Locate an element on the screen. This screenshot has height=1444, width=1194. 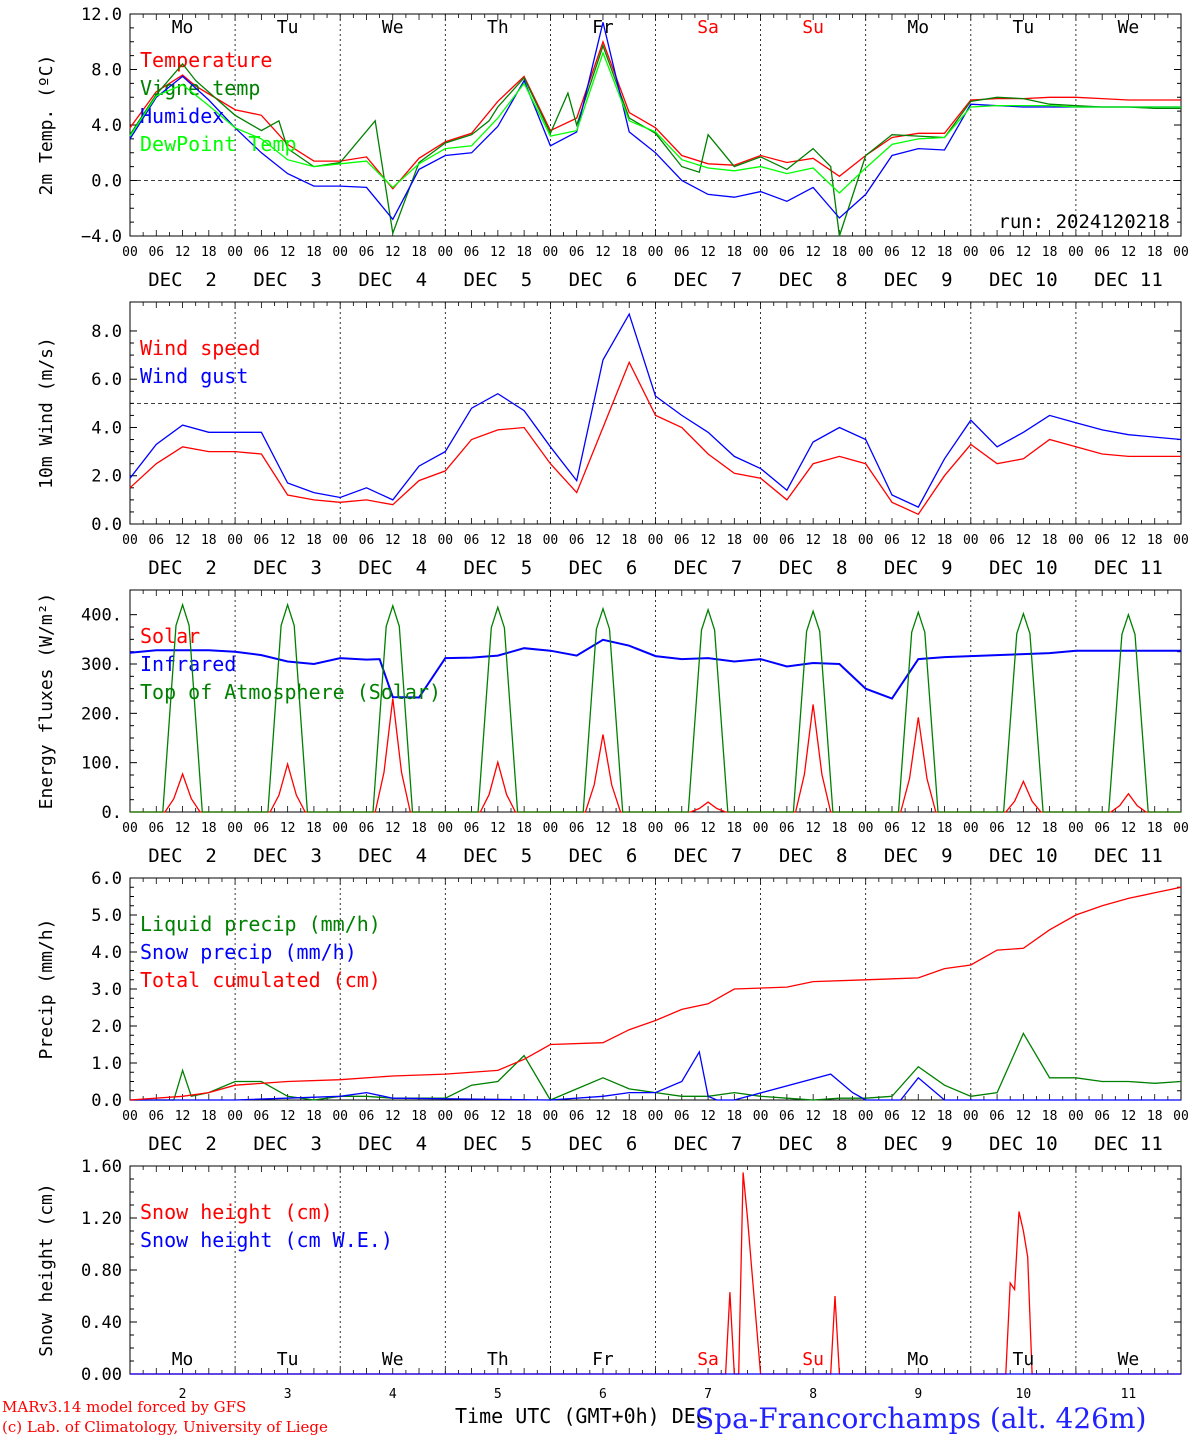
y-tick-label: −4.0 is located at coordinates (101, 237).